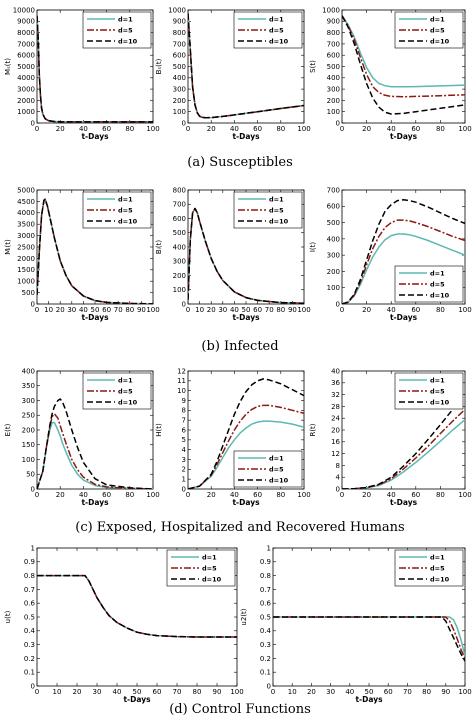 This screenshot has height=719, width=474. I want to click on y-tick-label: 40, so click(335, 371).